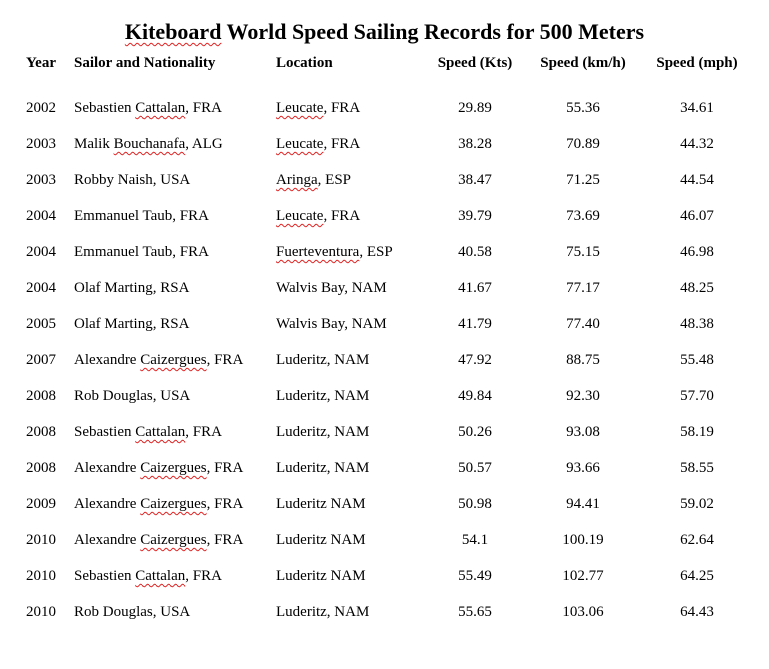 This screenshot has height=669, width=769. Describe the element at coordinates (475, 576) in the screenshot. I see `cell-speed-kts: 55.49` at that location.